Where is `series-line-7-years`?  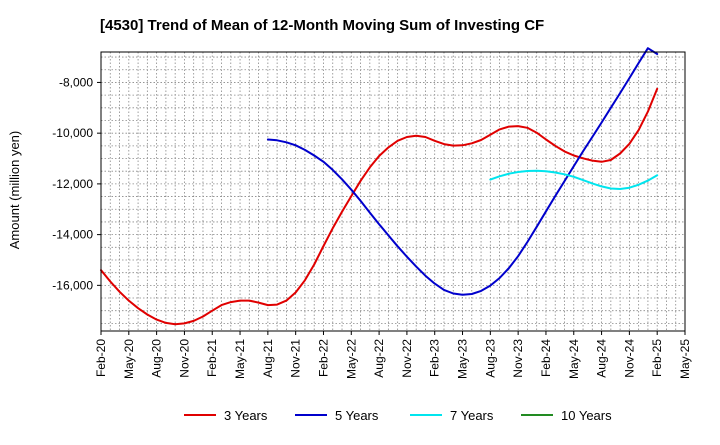
series-line-7-years is located at coordinates (574, 179).